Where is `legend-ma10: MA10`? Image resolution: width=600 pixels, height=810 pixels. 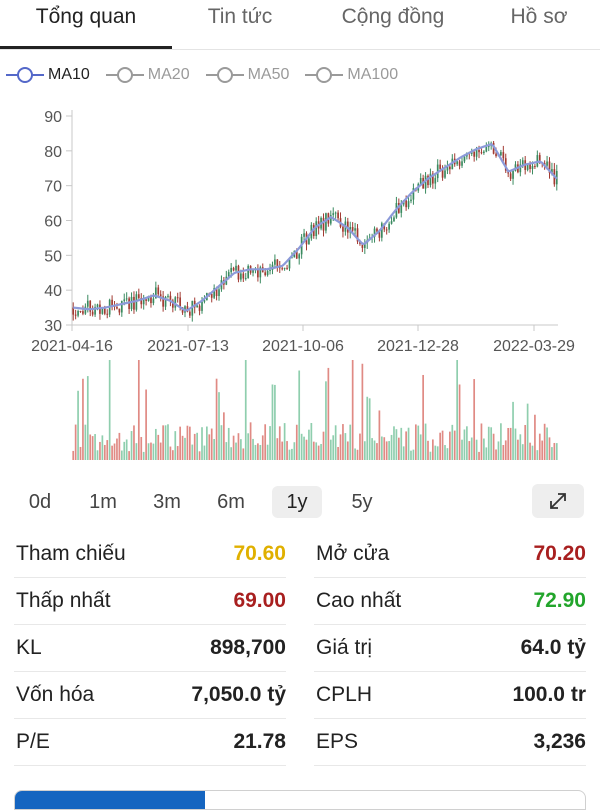 legend-ma10: MA10 is located at coordinates (48, 75).